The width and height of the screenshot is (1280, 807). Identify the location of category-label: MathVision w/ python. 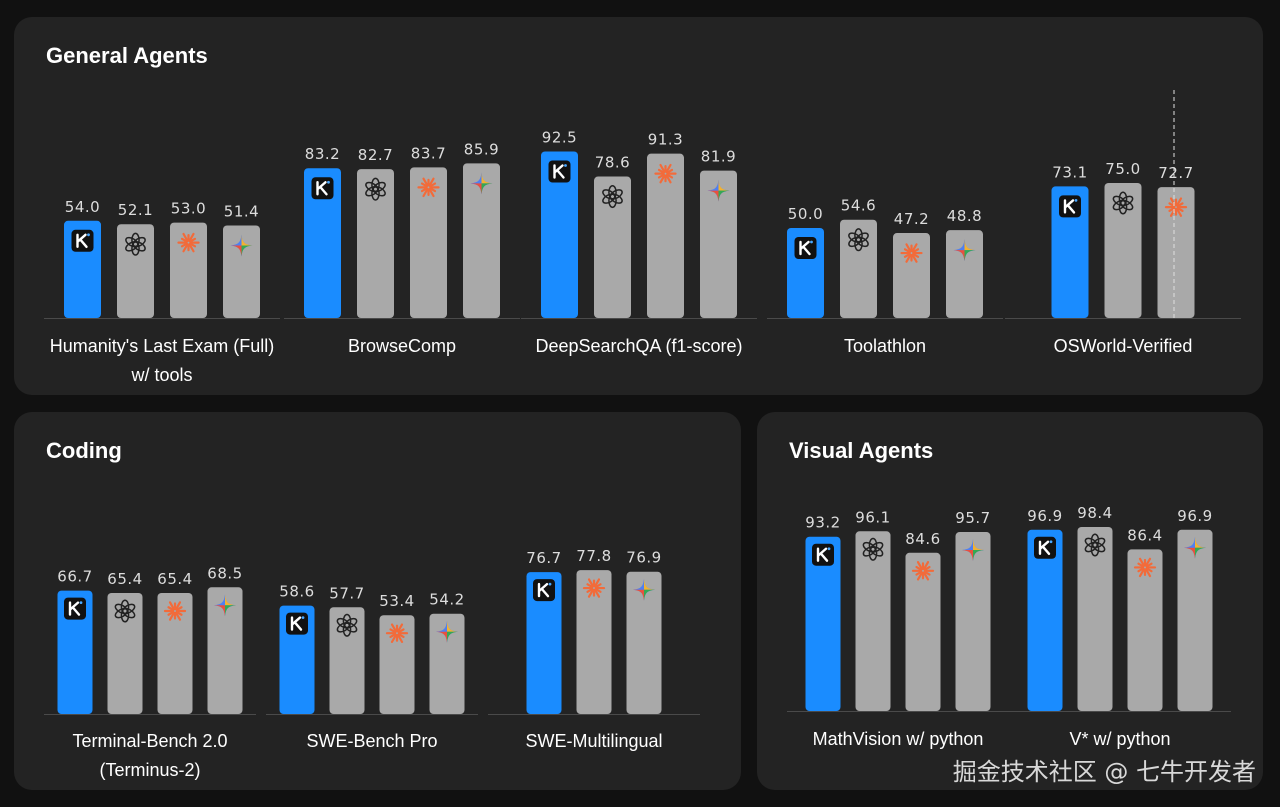
(898, 739).